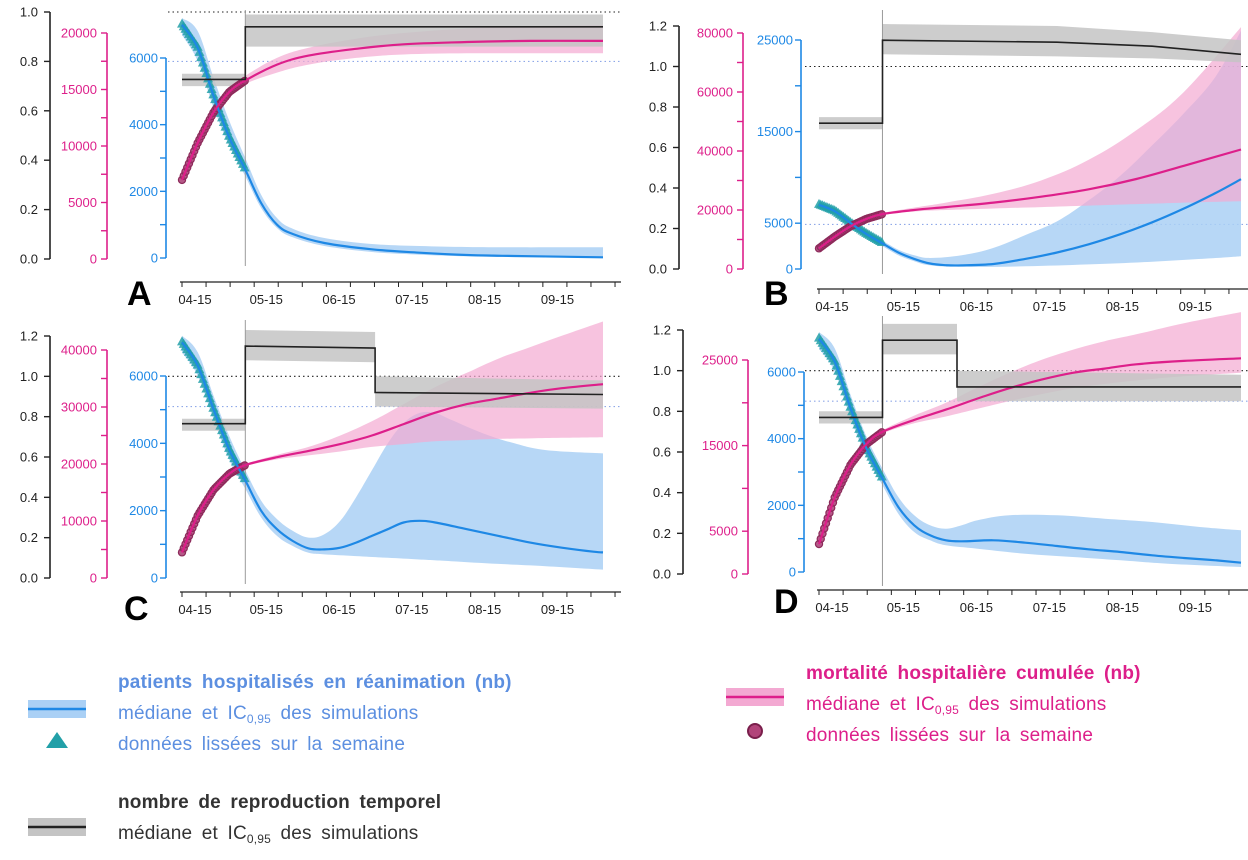  I want to click on legend-mort-median-post: des simulations, so click(1033, 704).